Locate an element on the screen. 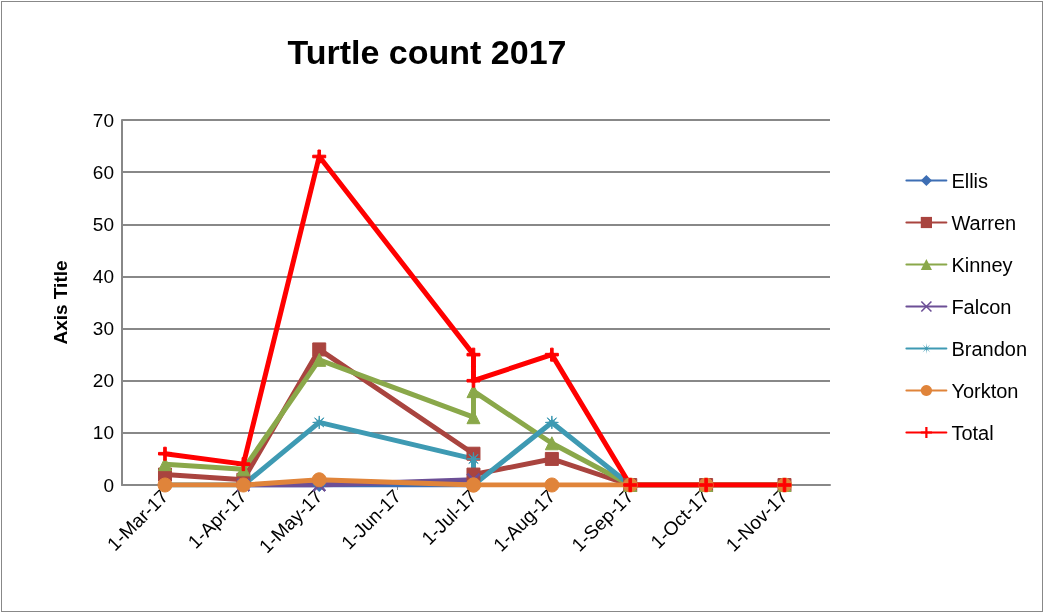 The height and width of the screenshot is (613, 1044). legend-label: Ellis is located at coordinates (970, 180).